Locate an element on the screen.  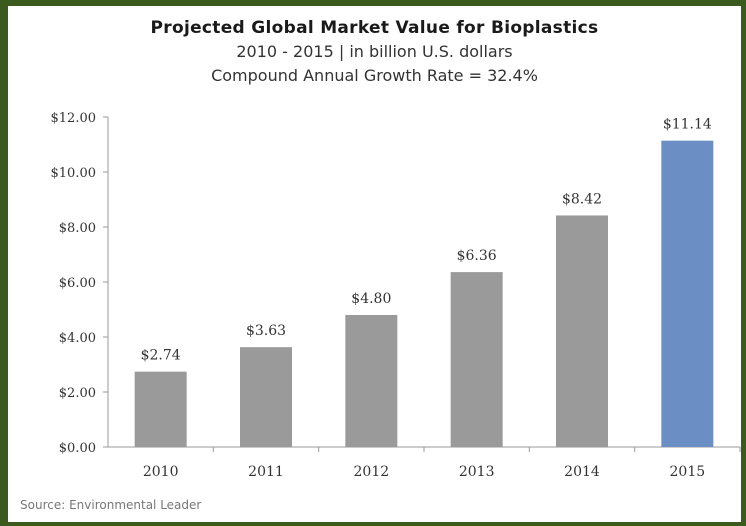
chart-subtitle-growth-rate: Compound Annual Growth Rate = 32.4% is located at coordinates (374, 75).